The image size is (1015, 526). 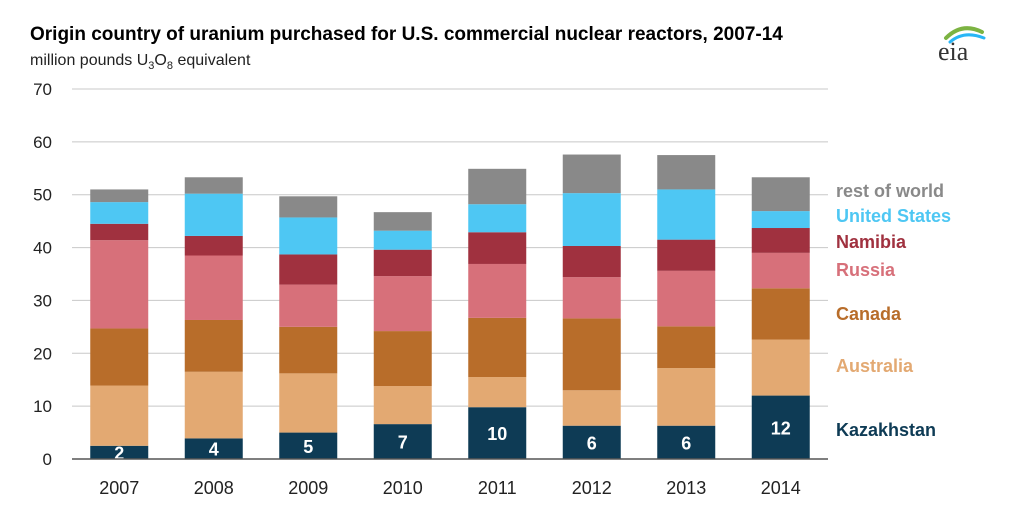 I want to click on bar-segment-australia-2014, so click(x=780, y=367).